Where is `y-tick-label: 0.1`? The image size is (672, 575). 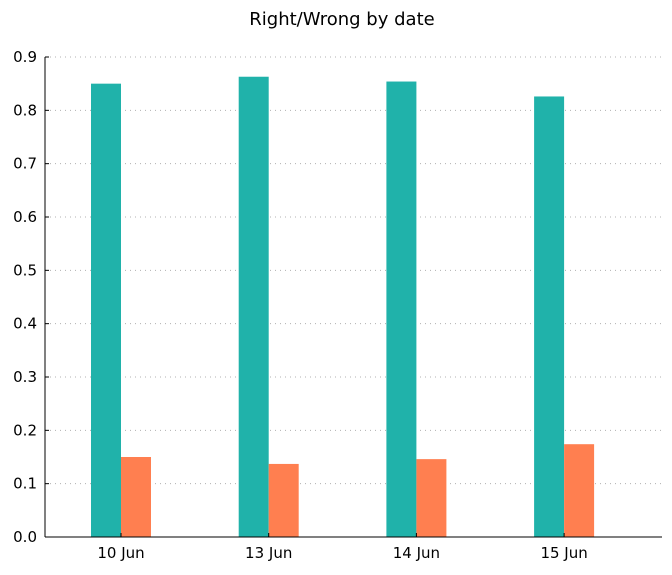
y-tick-label: 0.1 is located at coordinates (25, 484).